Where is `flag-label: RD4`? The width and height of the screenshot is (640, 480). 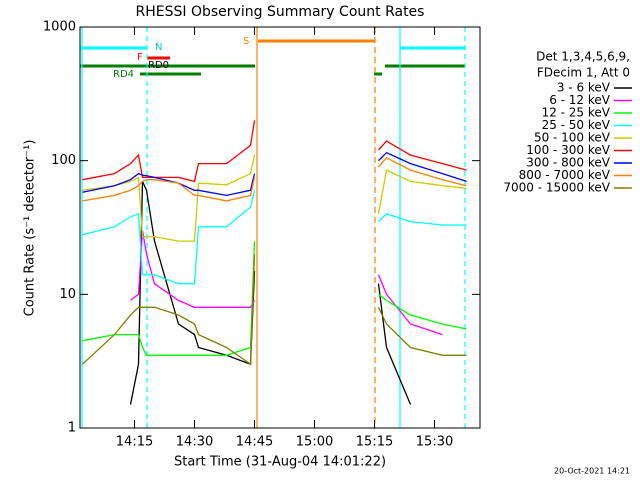
flag-label: RD4 is located at coordinates (123, 74).